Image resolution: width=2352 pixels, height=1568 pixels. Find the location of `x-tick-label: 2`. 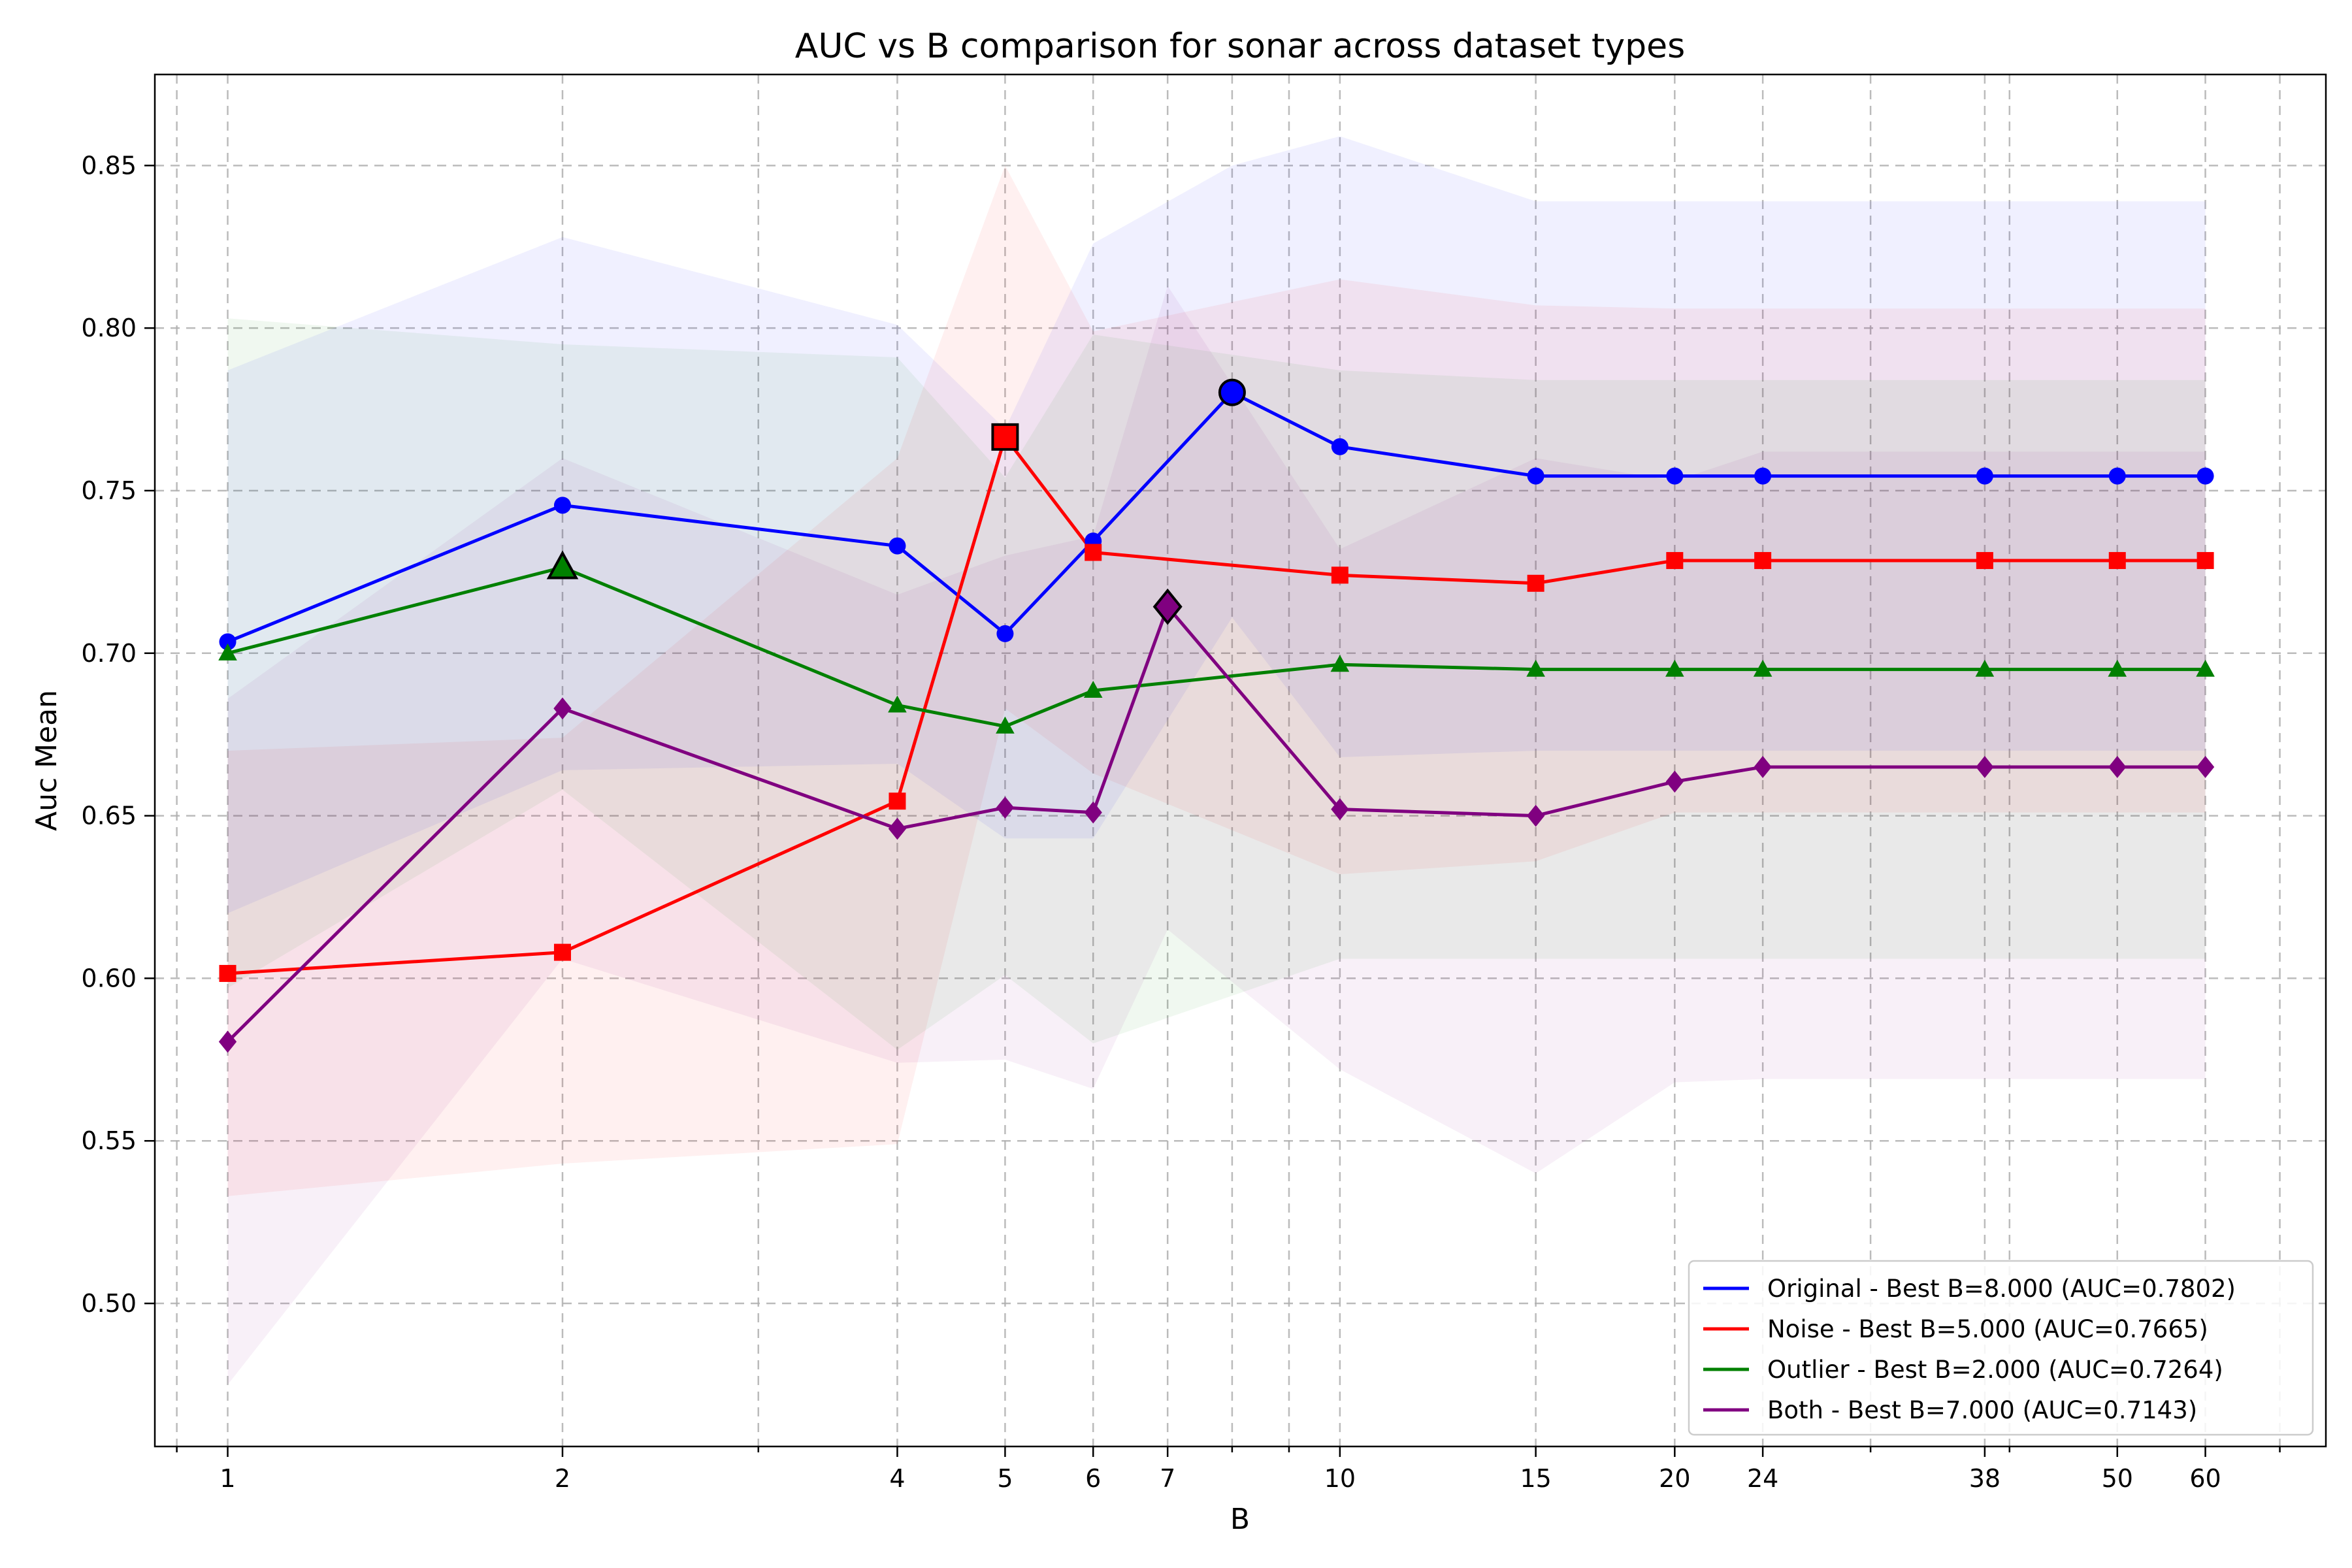

x-tick-label: 2 is located at coordinates (562, 1478).